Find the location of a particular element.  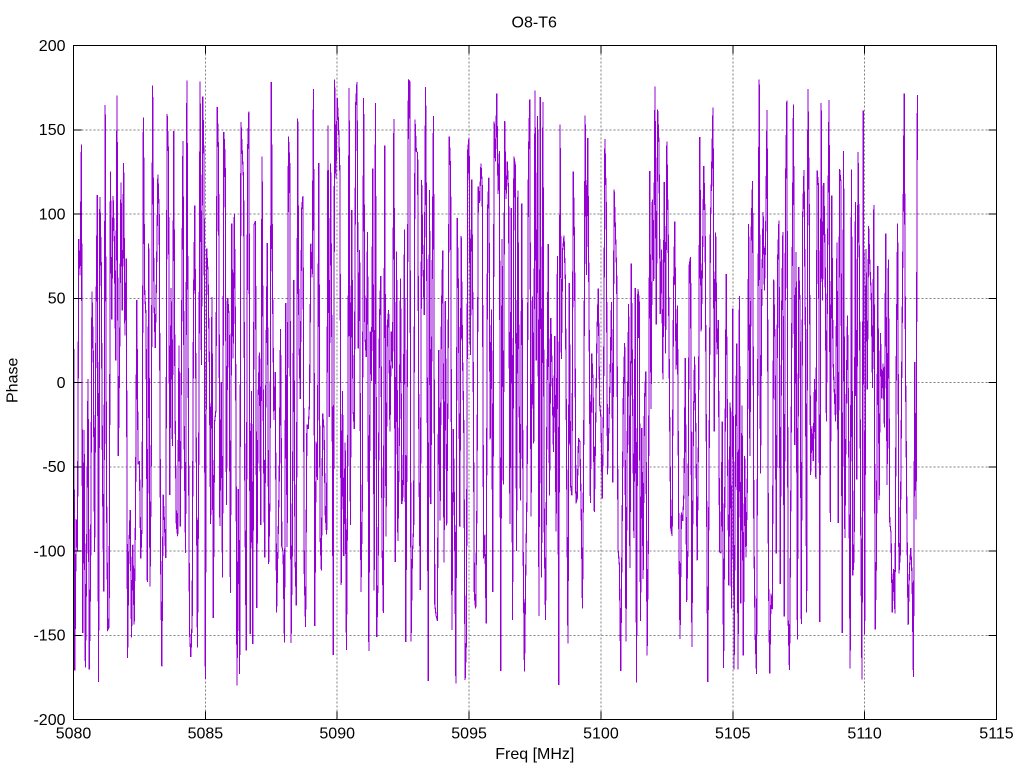

svg-text: -50 is located at coordinates (53, 467).